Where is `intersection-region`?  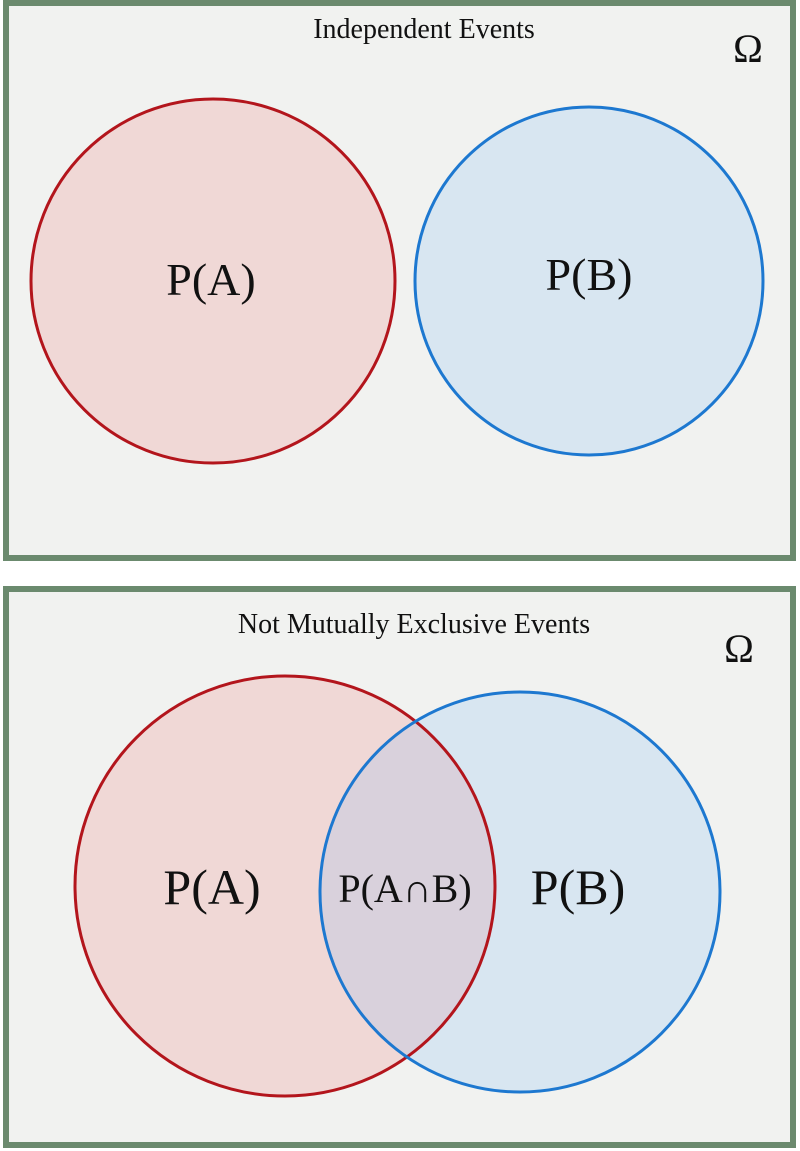 intersection-region is located at coordinates (407, 892).